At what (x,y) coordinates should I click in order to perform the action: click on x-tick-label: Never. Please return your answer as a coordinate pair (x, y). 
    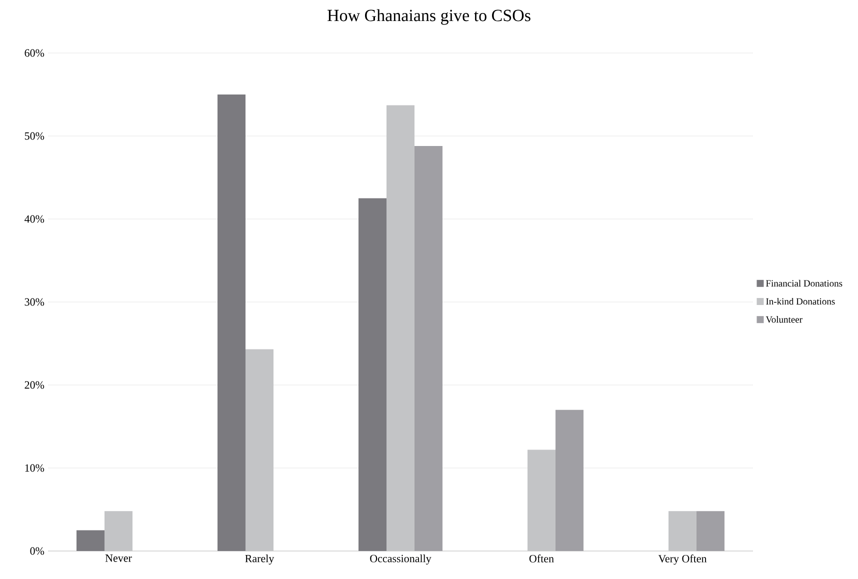
    Looking at the image, I should click on (118, 558).